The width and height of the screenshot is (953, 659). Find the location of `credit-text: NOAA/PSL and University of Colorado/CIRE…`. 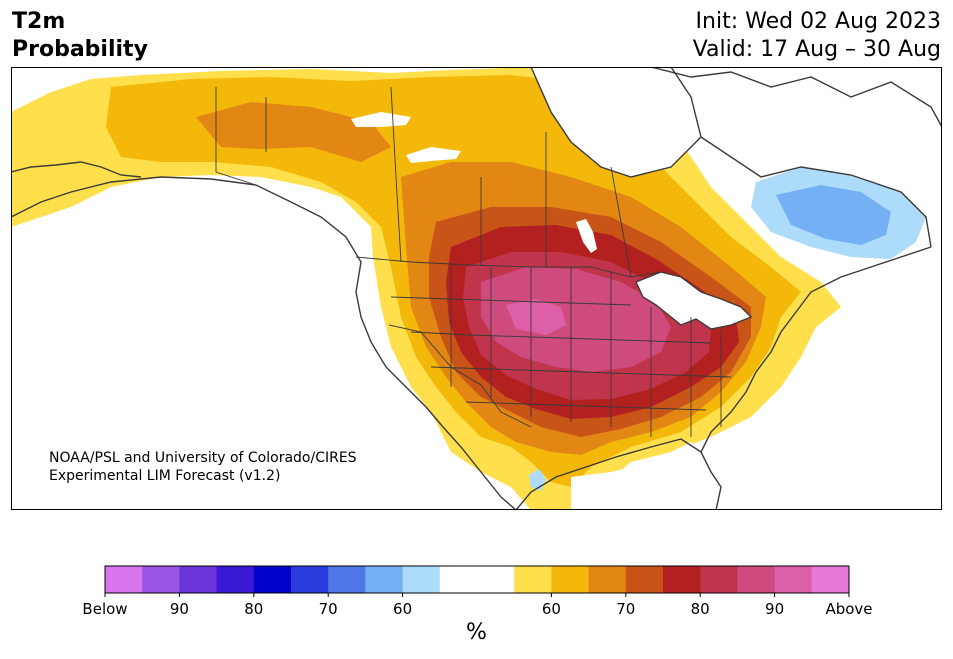

credit-text: NOAA/PSL and University of Colorado/CIRE… is located at coordinates (203, 467).